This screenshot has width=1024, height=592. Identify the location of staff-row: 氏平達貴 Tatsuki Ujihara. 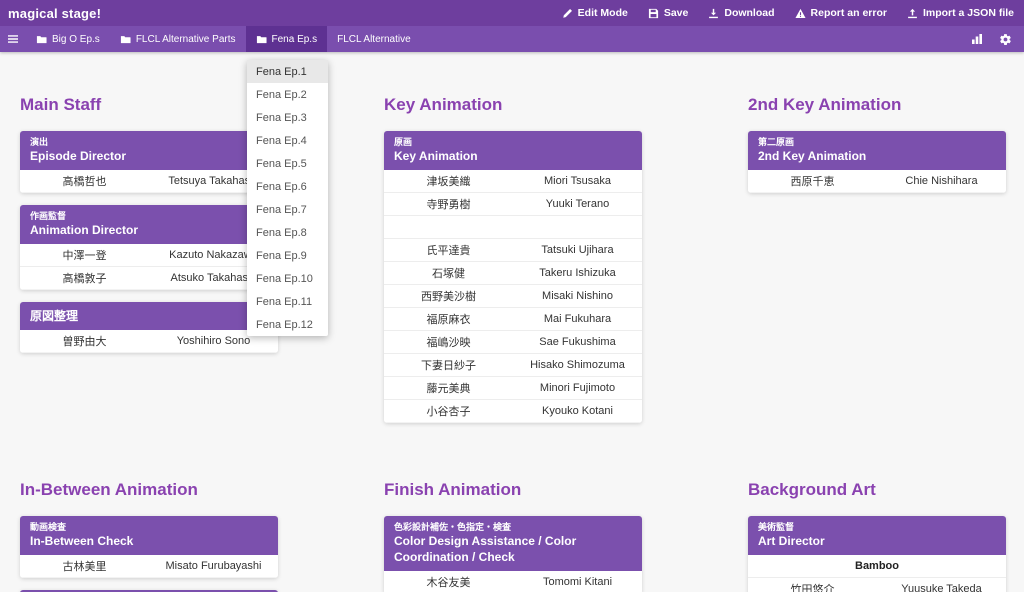
(513, 250).